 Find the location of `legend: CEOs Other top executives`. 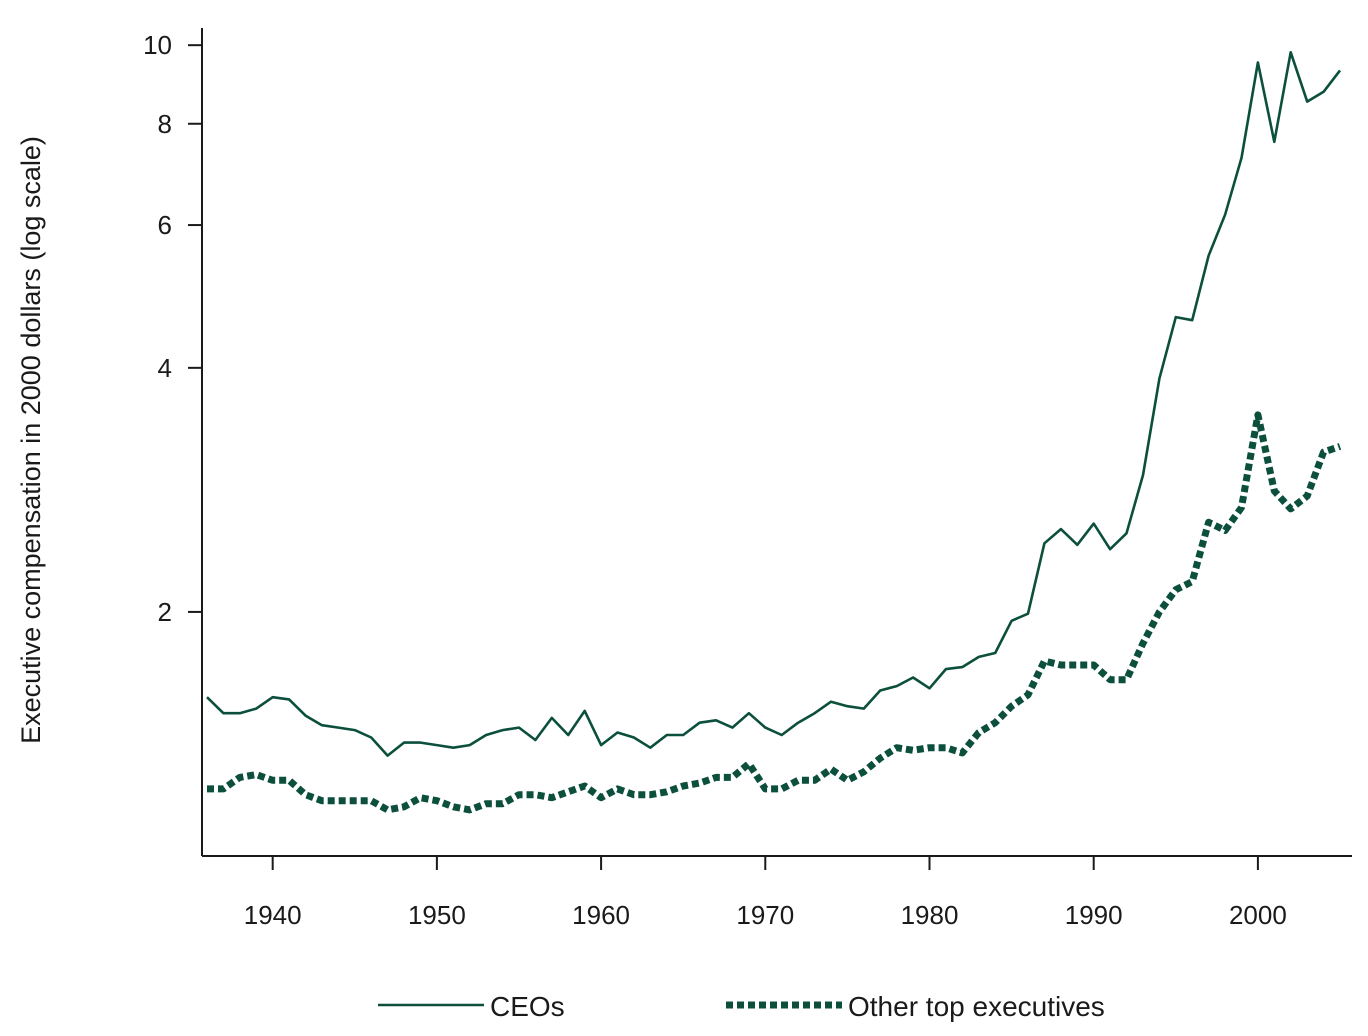

legend: CEOs Other top executives is located at coordinates (741, 1006).